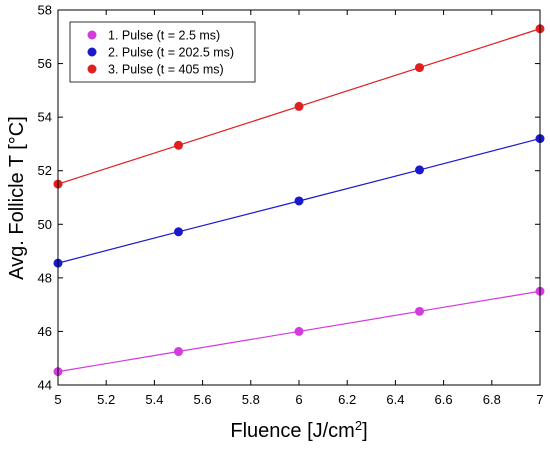 The image size is (550, 449). I want to click on y-tick-label: 52, so click(45, 170).